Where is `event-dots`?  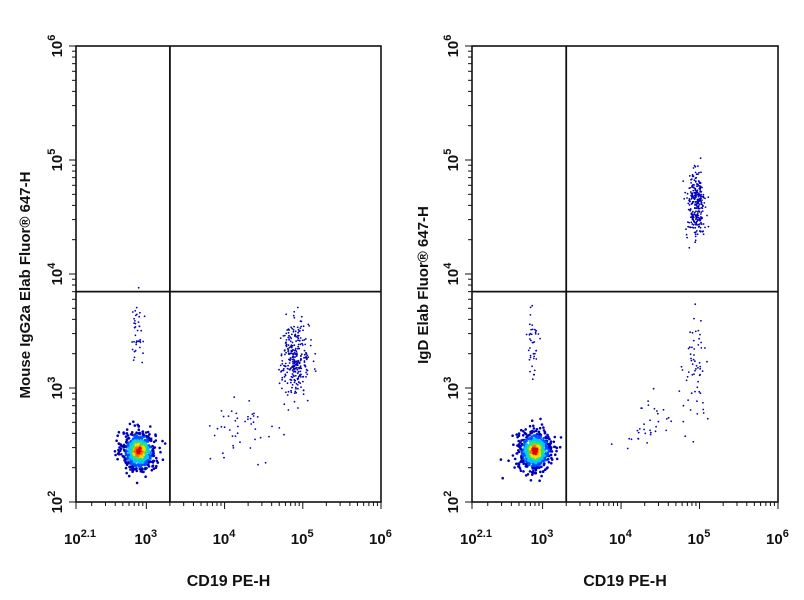
event-dots is located at coordinates (604, 320).